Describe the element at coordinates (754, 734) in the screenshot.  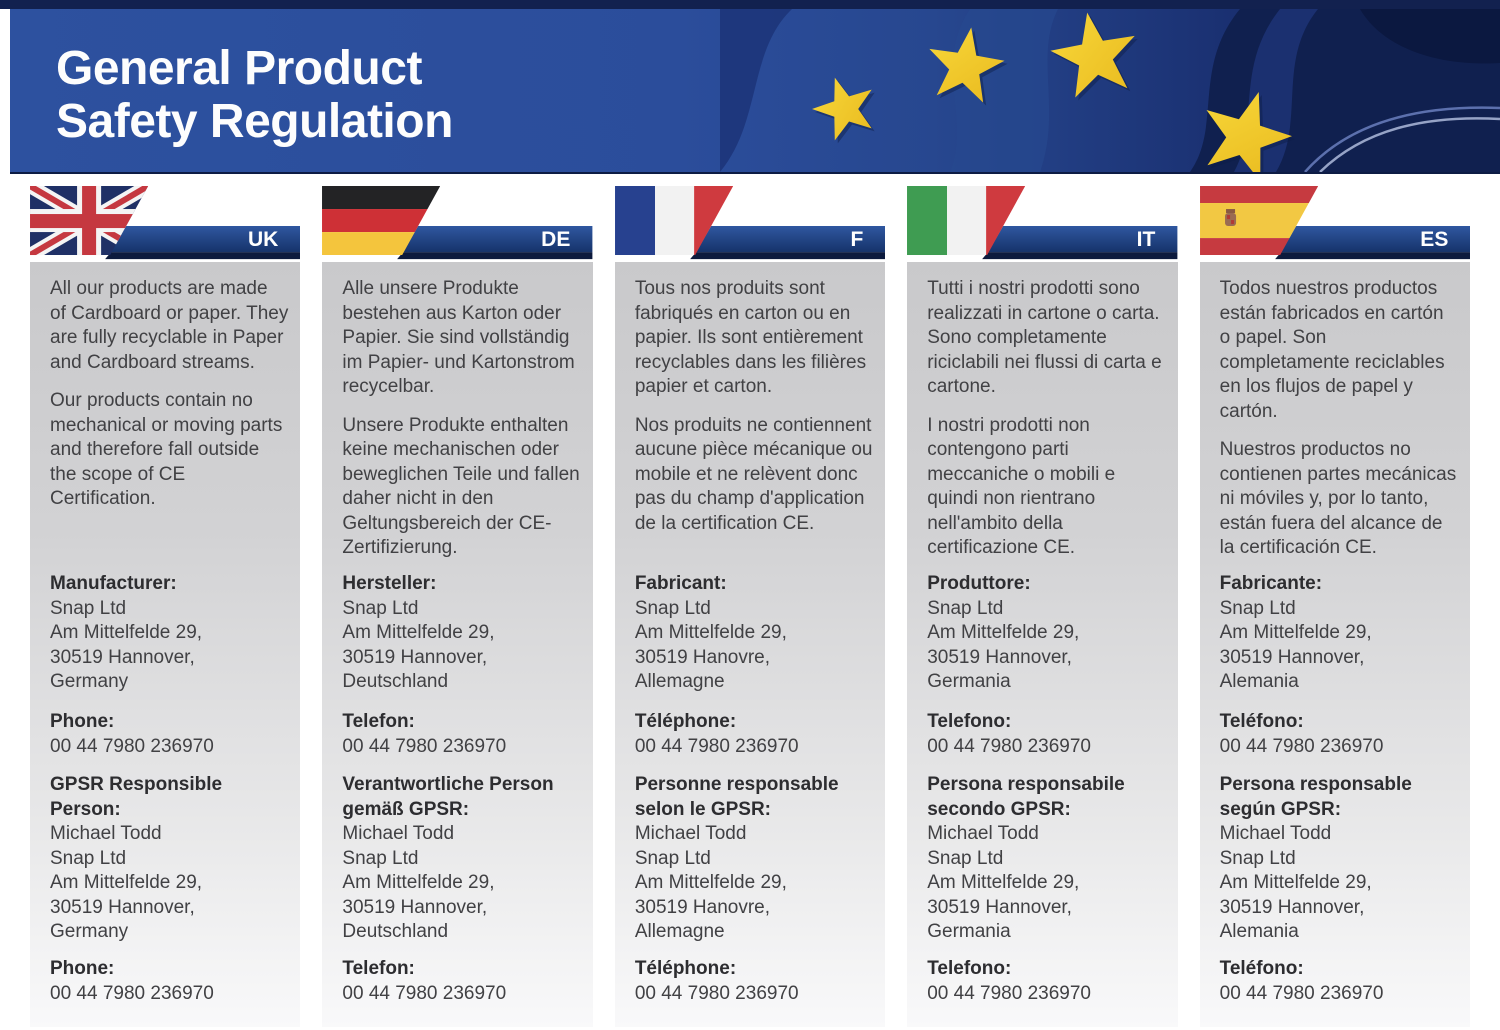
I see `phone-section: Téléphone: 00 44 7980 236970` at that location.